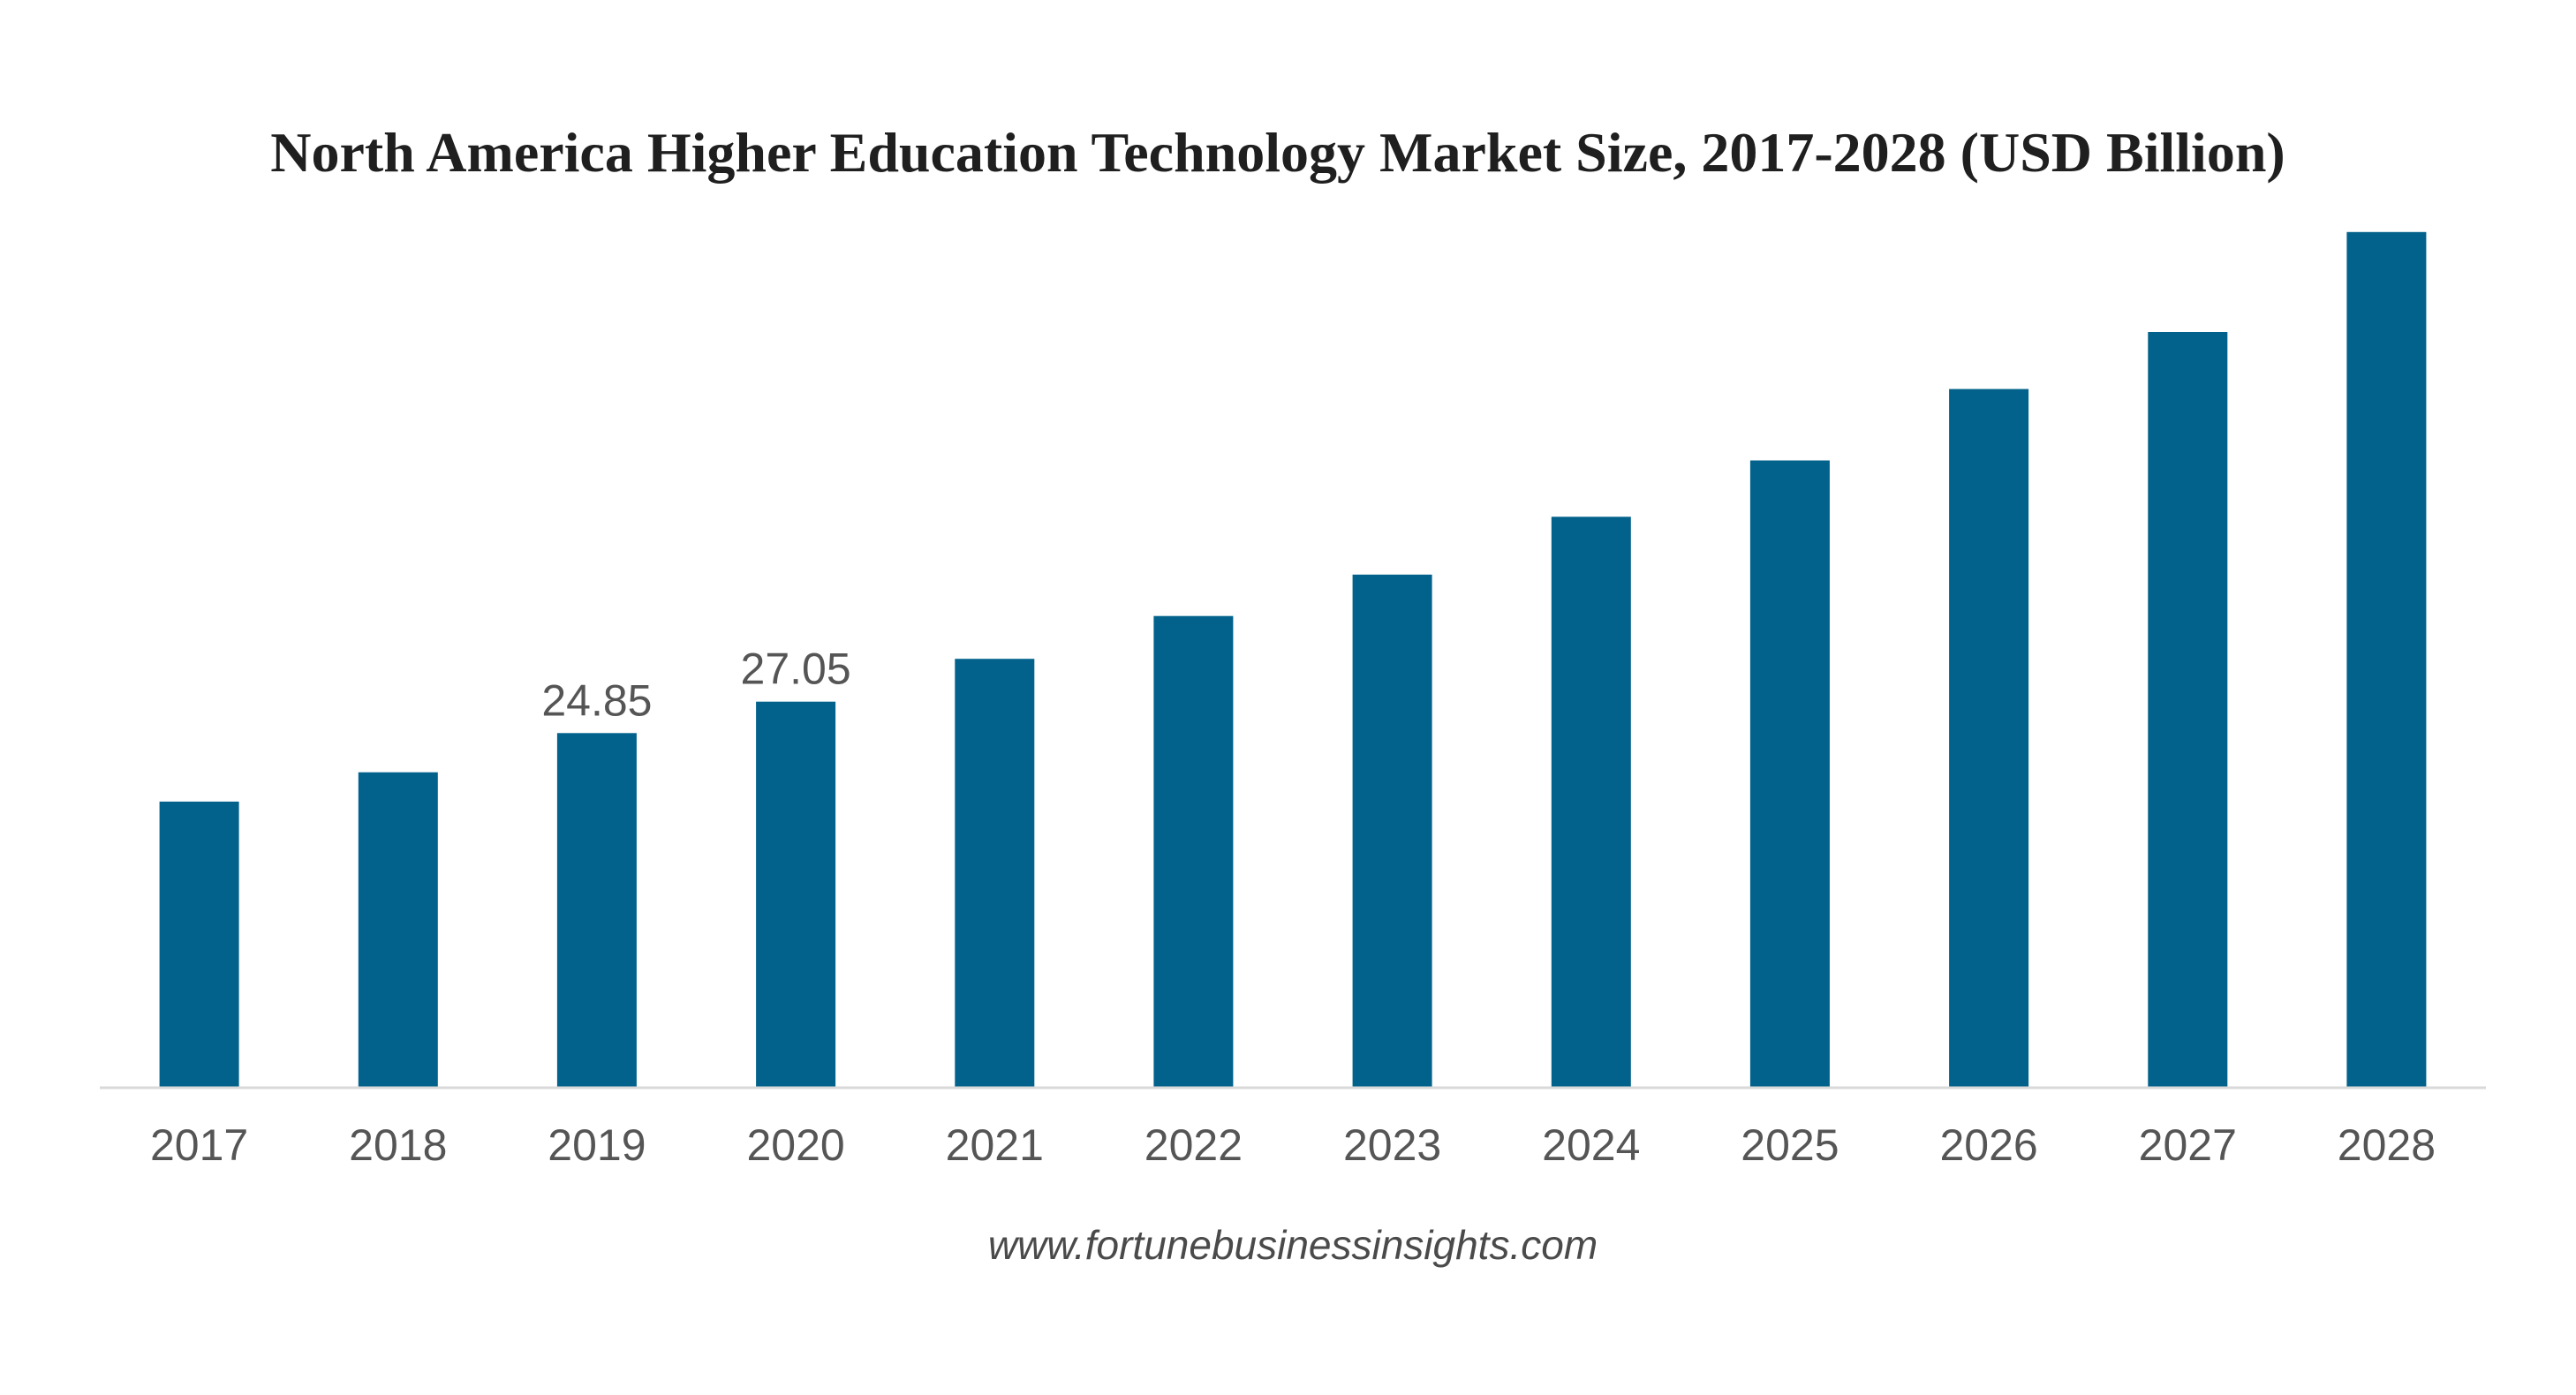 The height and width of the screenshot is (1395, 2576). Describe the element at coordinates (1293, 1245) in the screenshot. I see `source-text: www.fortunebusinessinsights.com` at that location.